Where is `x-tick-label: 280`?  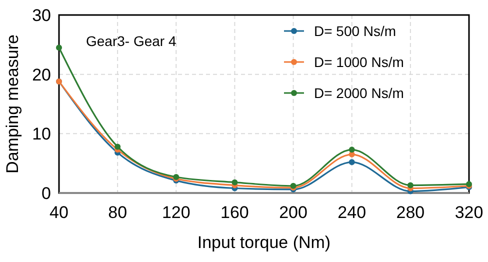
x-tick-label: 280 is located at coordinates (410, 212).